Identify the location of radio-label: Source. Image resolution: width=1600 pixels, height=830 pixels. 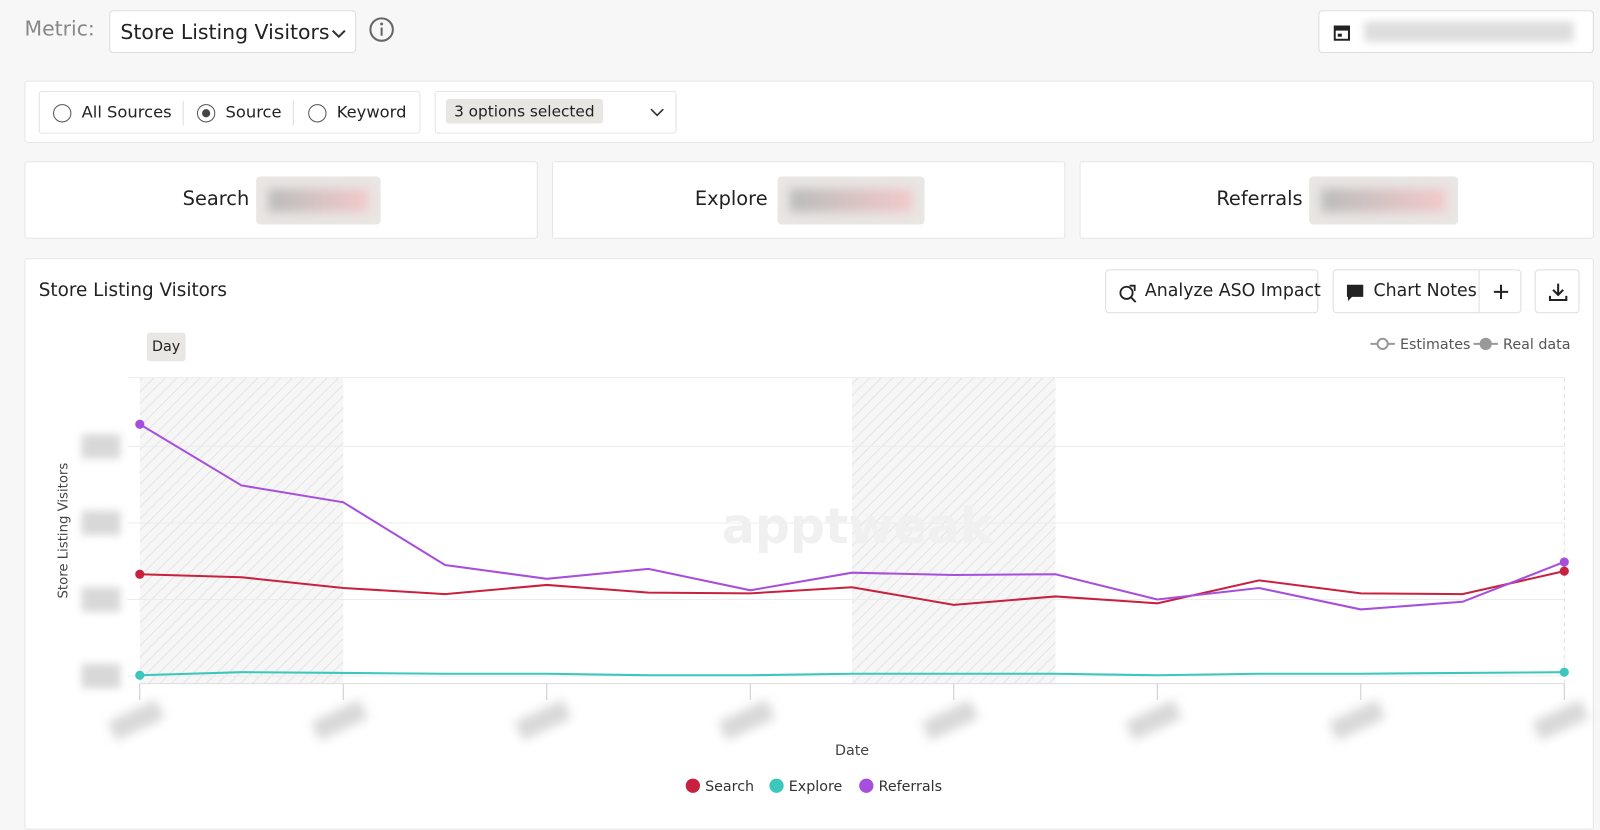
(253, 112).